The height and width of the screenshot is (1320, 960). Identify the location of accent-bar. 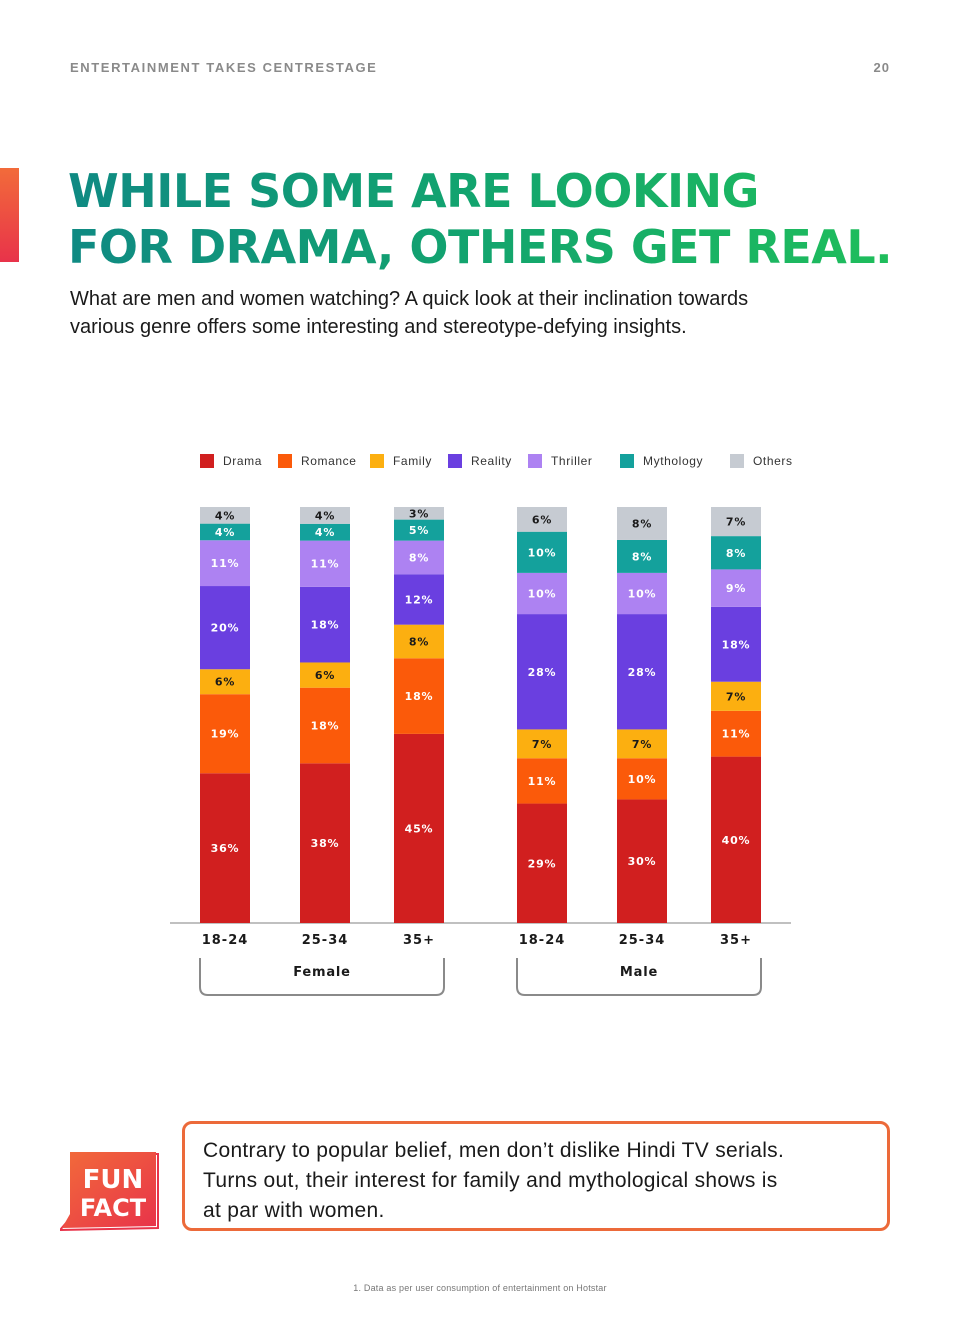
(9, 215).